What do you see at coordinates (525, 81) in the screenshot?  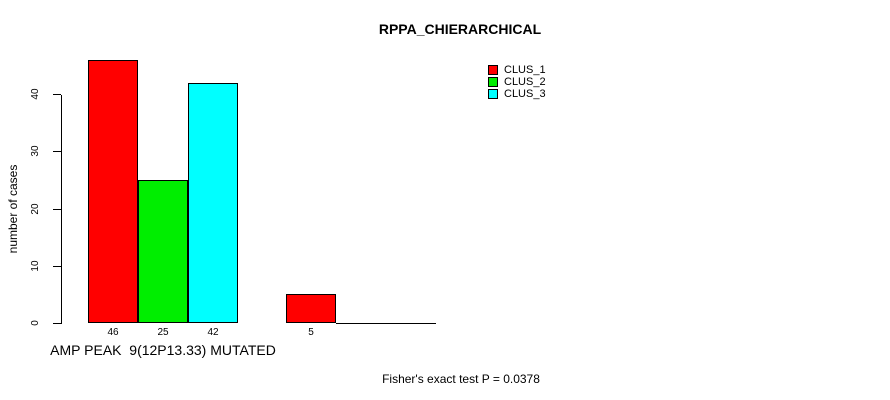 I see `legend-label: CLUS_2` at bounding box center [525, 81].